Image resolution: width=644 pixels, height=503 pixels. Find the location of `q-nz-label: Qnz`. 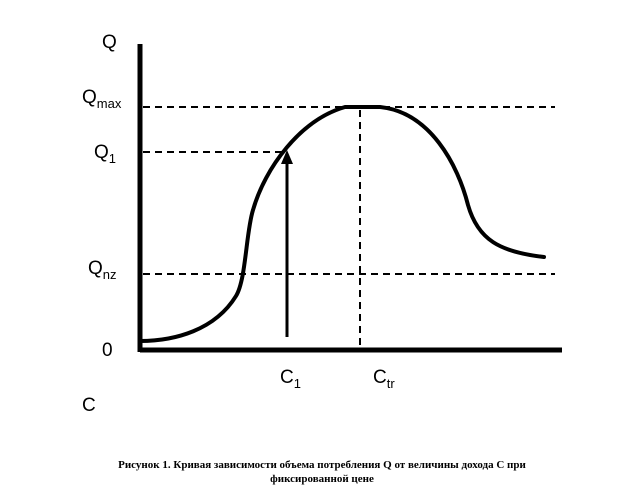

q-nz-label: Qnz is located at coordinates (102, 270).